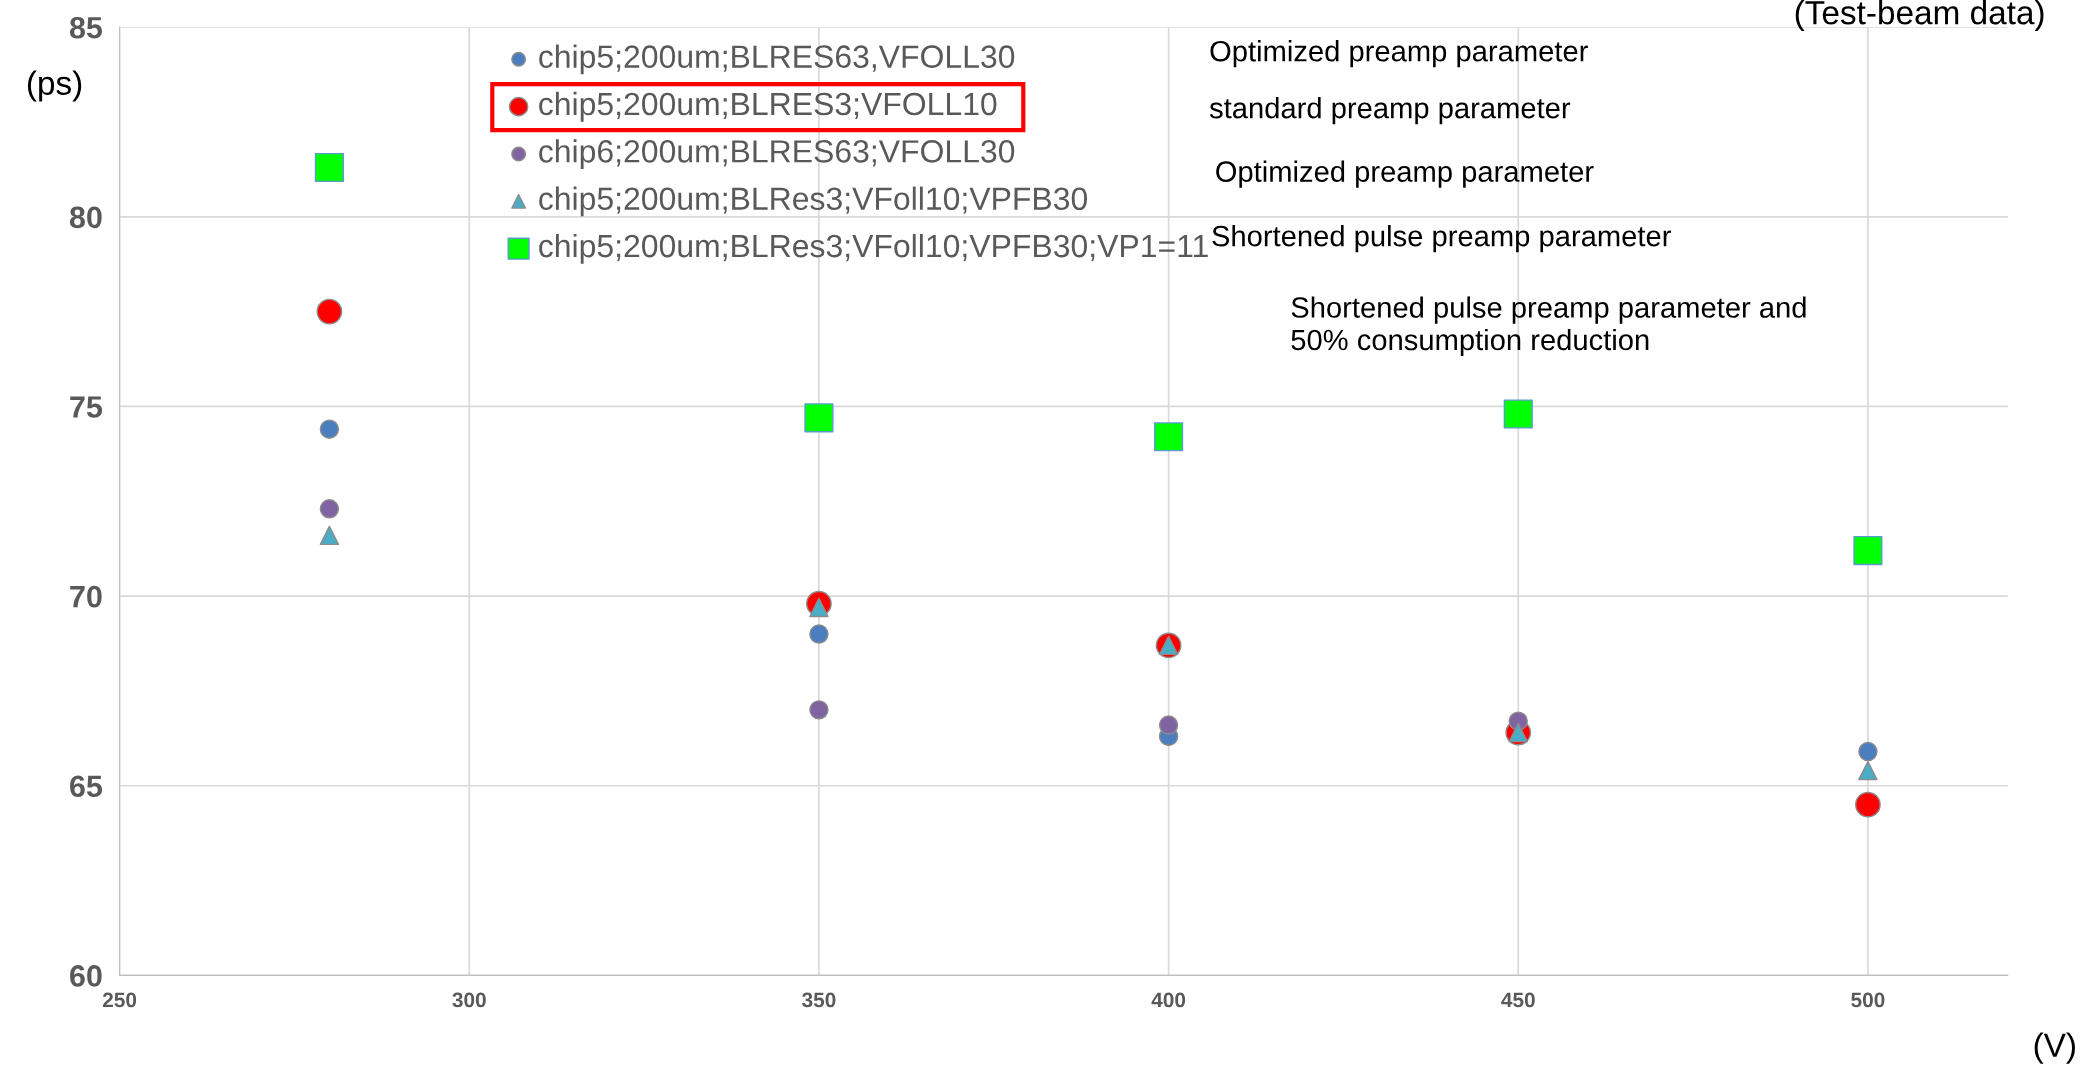 This screenshot has width=2098, height=1069. Describe the element at coordinates (1868, 1000) in the screenshot. I see `x-tick-label: 500` at that location.